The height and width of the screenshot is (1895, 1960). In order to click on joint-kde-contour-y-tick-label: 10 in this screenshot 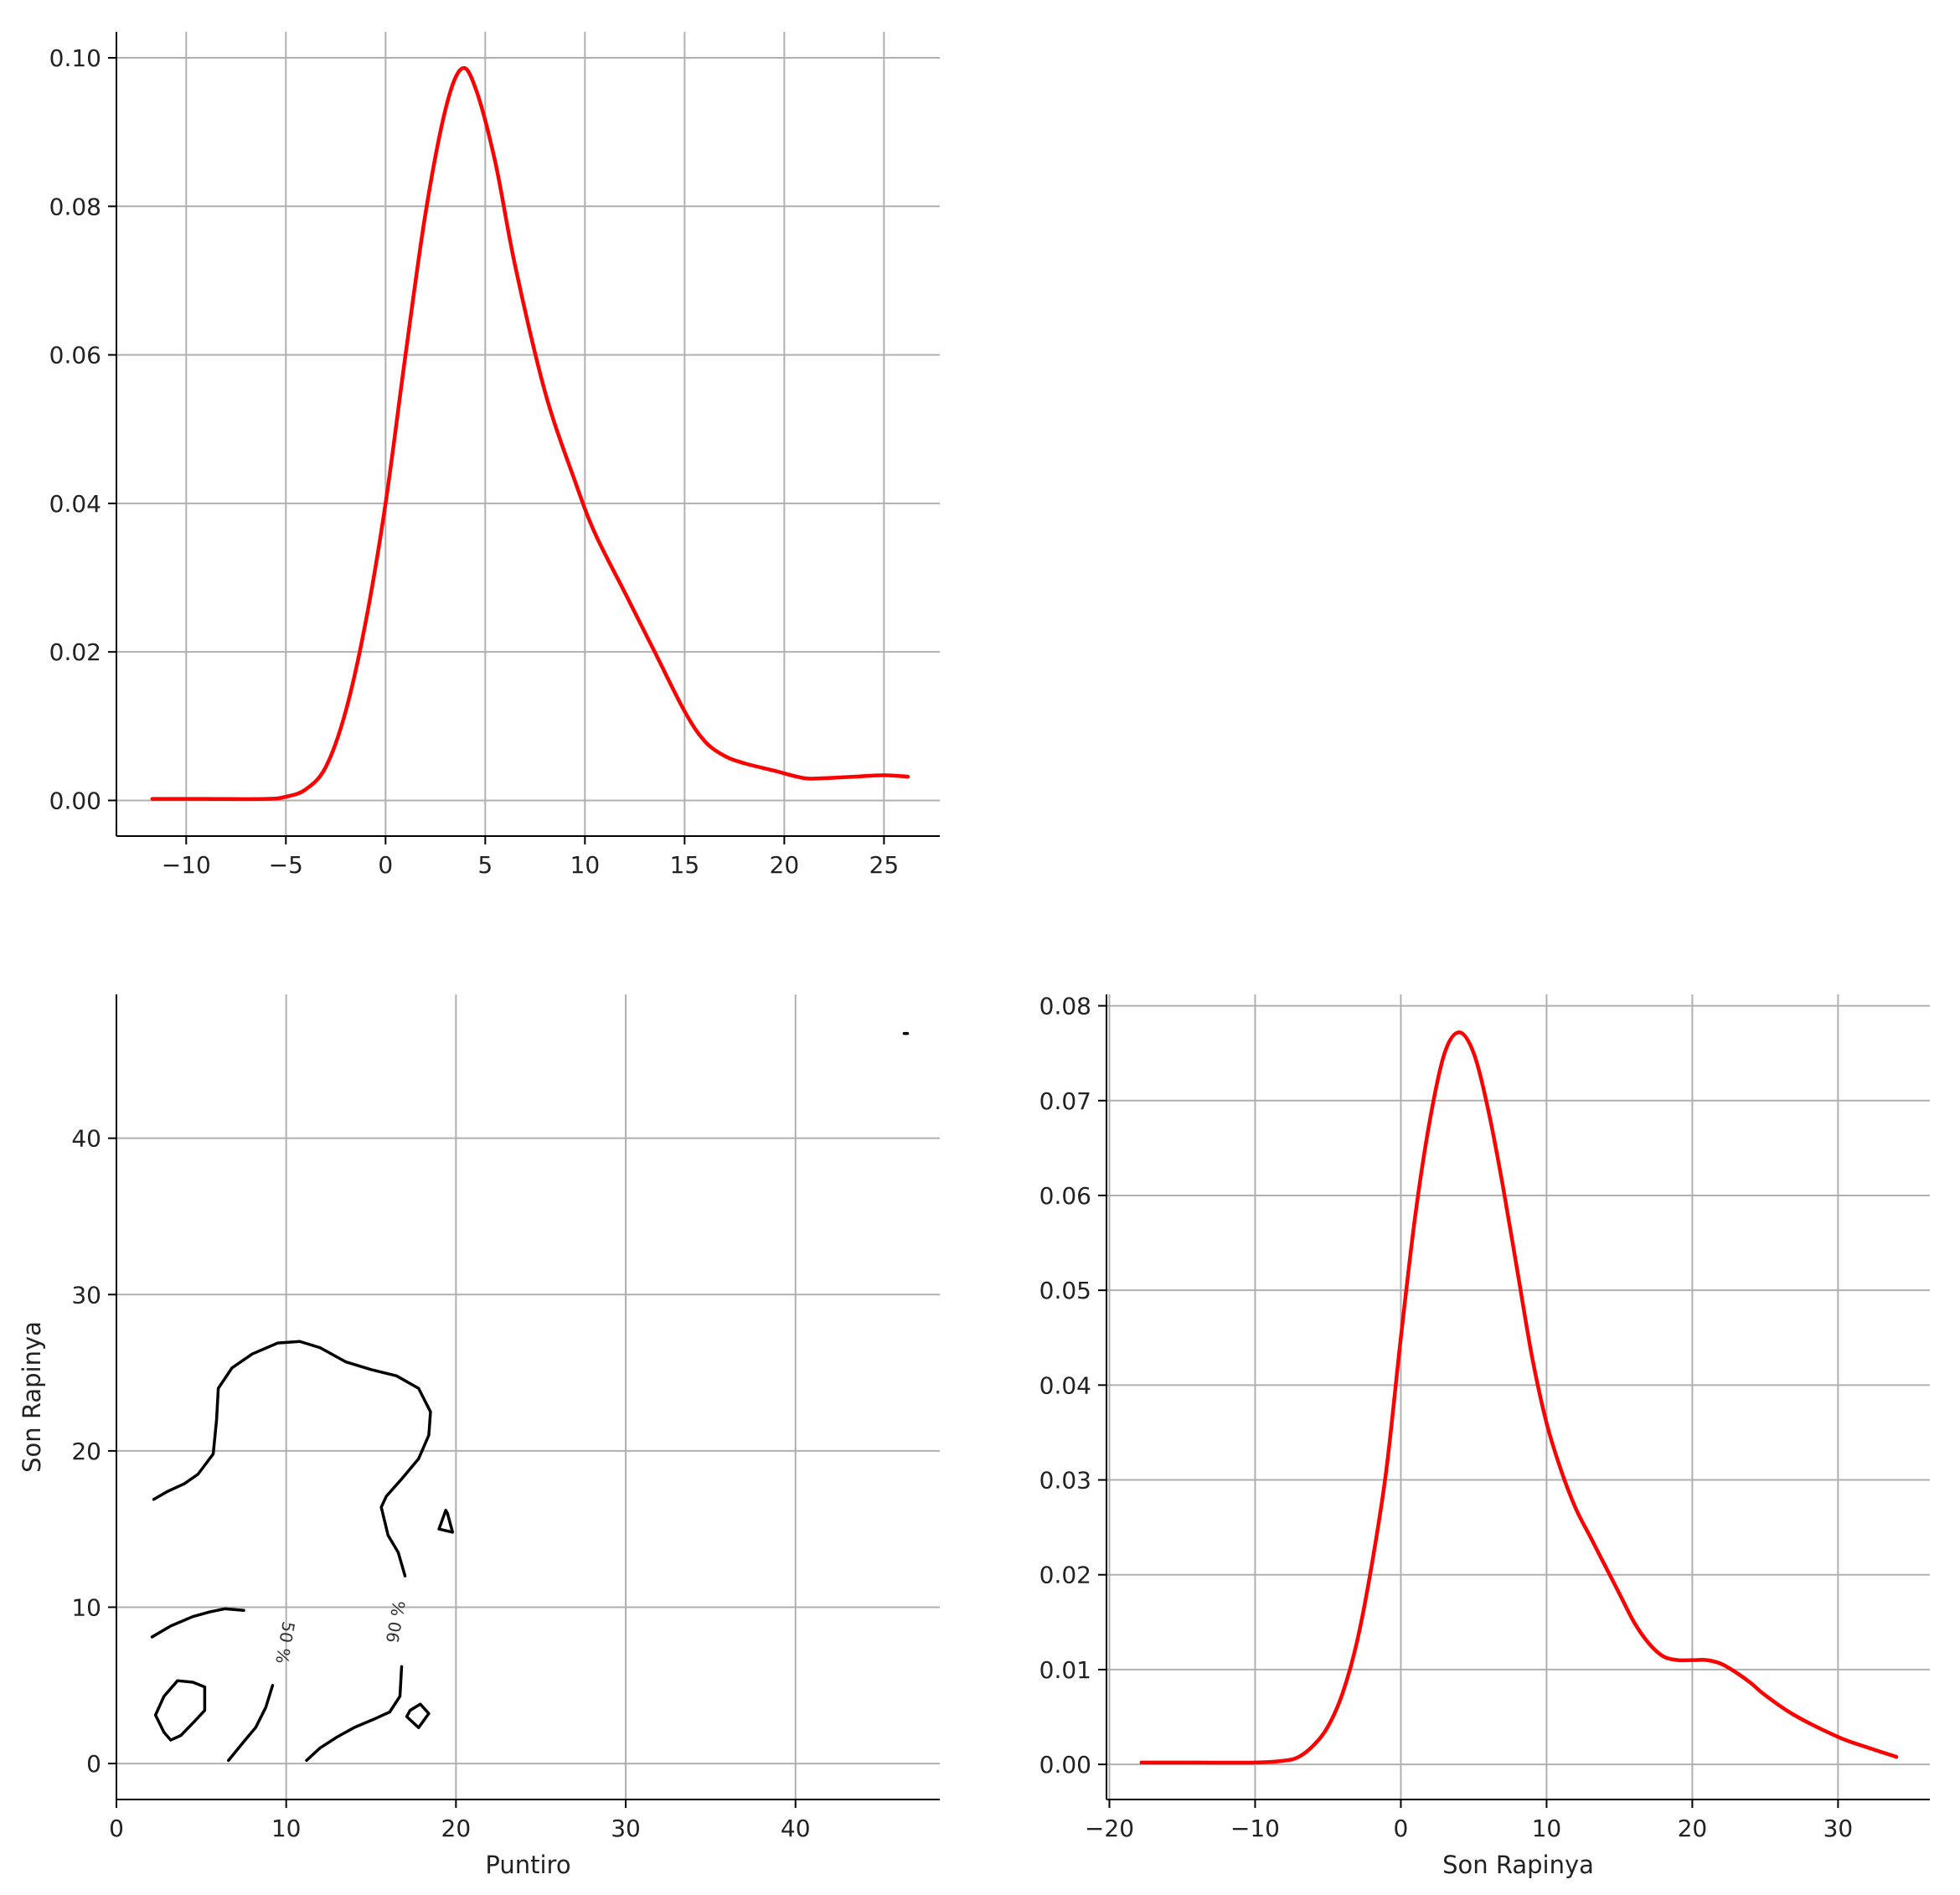, I will do `click(86, 1607)`.